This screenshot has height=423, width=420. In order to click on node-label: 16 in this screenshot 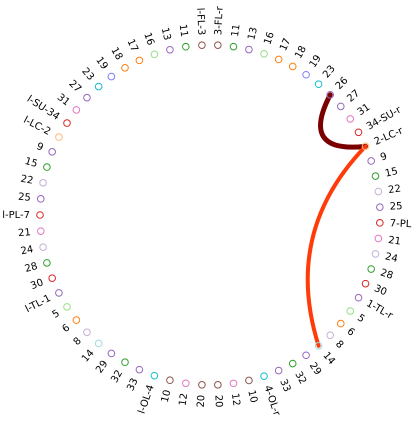, I will do `click(148, 39)`.